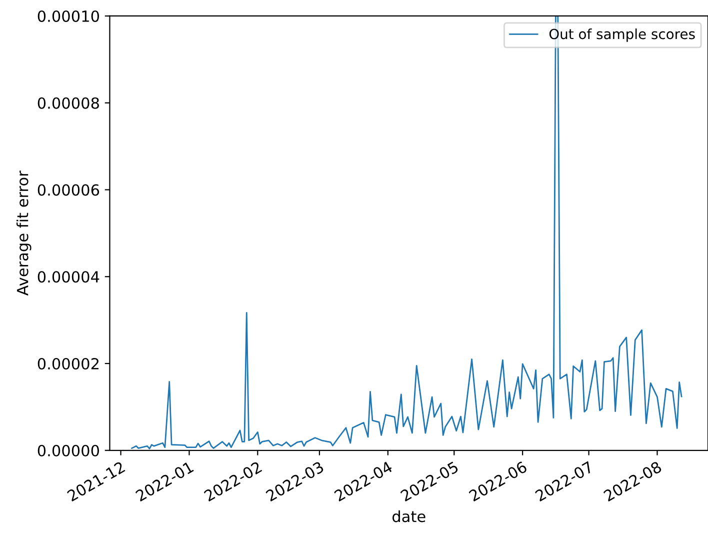 The width and height of the screenshot is (708, 533). What do you see at coordinates (409, 516) in the screenshot?
I see `x-axis-title: date` at bounding box center [409, 516].